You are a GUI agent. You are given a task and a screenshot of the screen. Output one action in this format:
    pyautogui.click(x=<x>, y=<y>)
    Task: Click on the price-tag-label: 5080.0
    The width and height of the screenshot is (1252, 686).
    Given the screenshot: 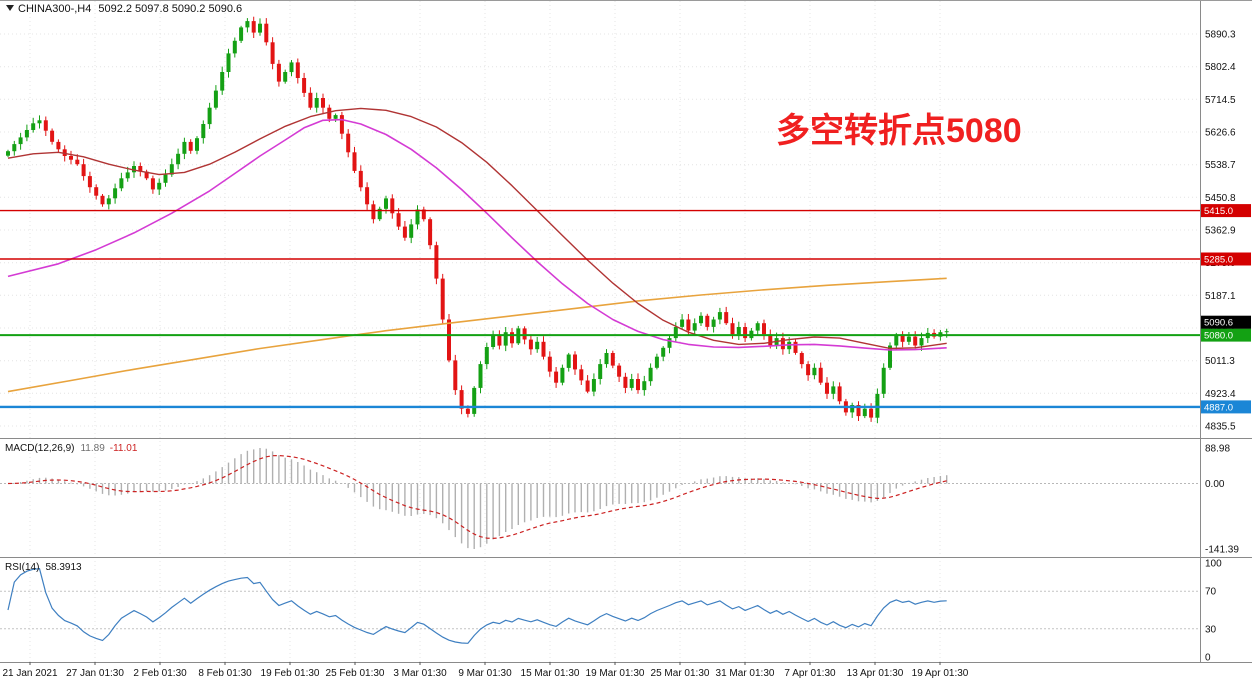 What is the action you would take?
    pyautogui.click(x=1218, y=336)
    